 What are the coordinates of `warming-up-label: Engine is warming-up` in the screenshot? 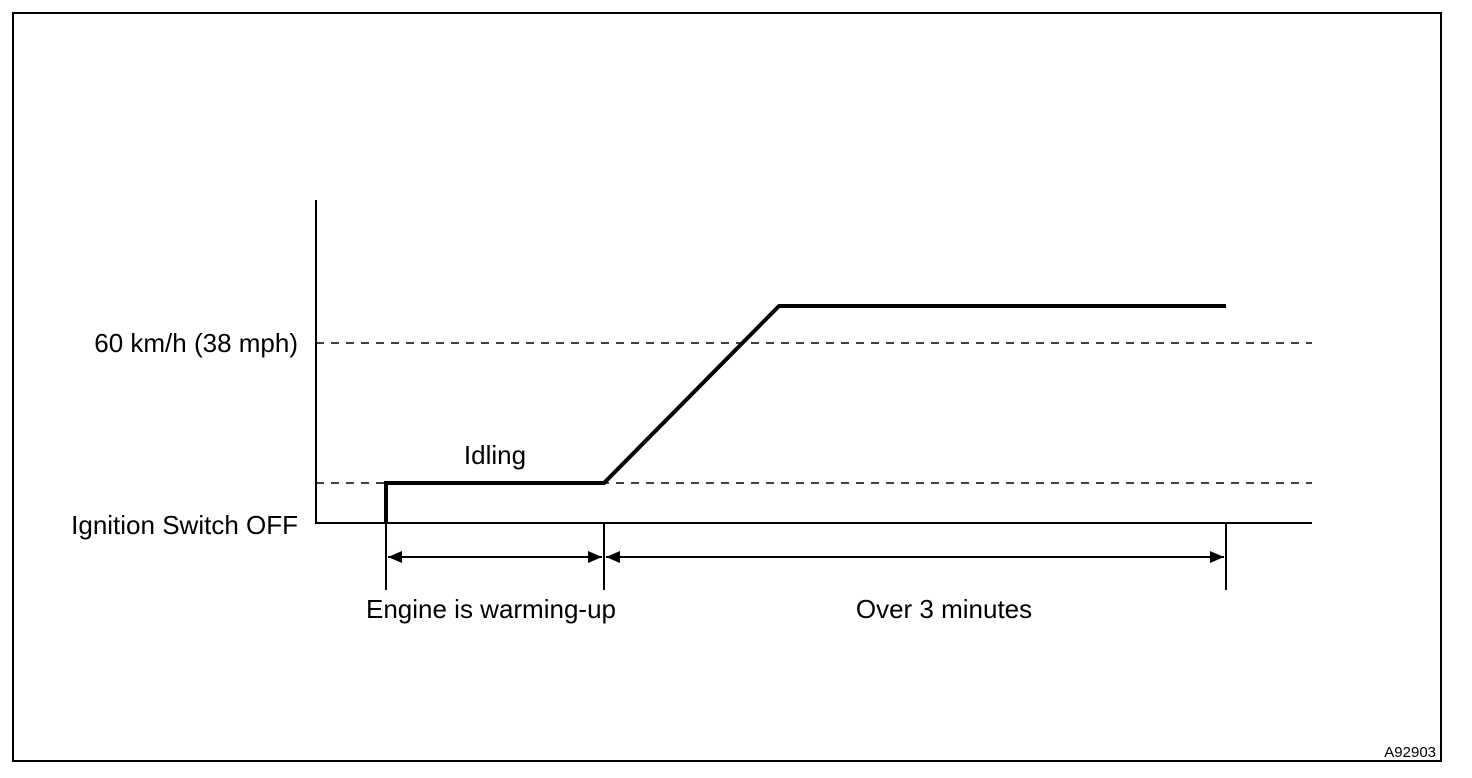 It's located at (491, 609).